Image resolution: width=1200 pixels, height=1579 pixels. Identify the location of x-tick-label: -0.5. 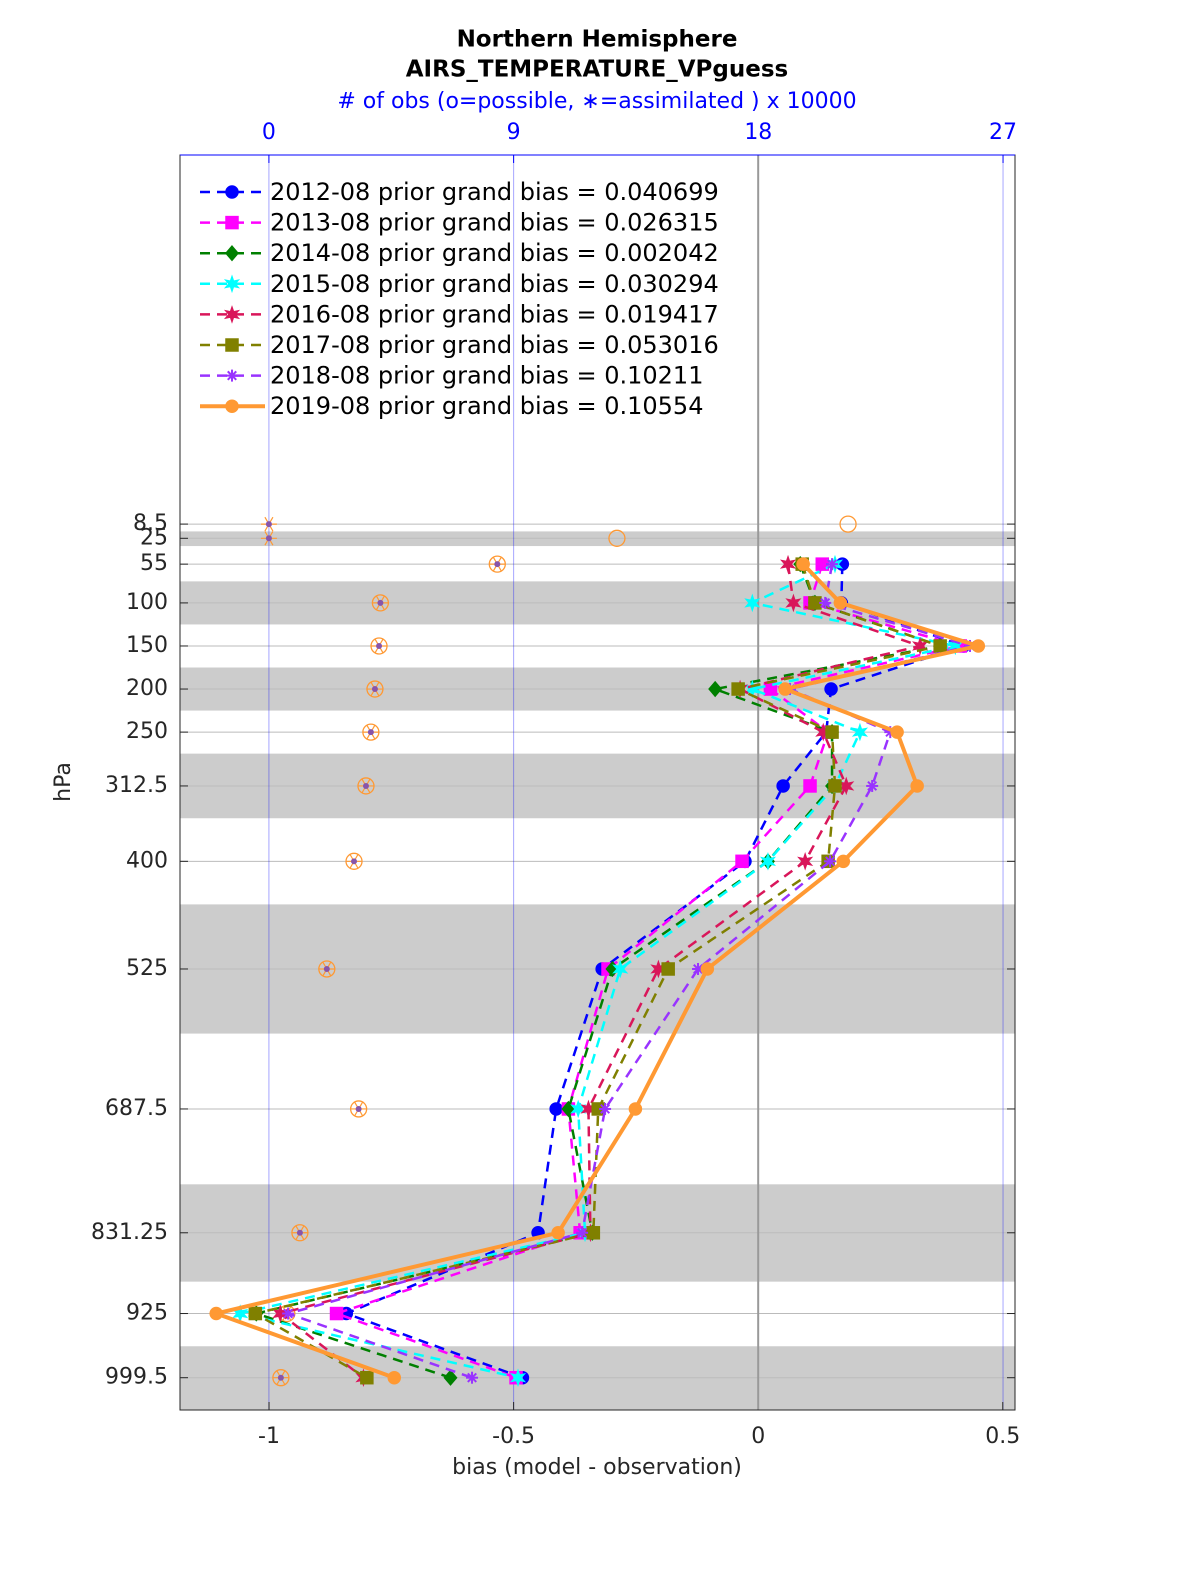
(513, 1436).